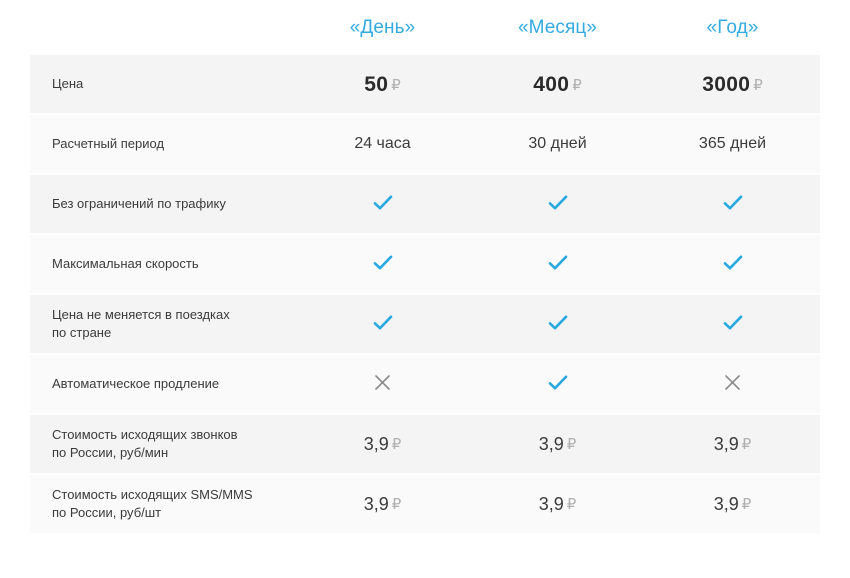 This screenshot has width=850, height=578. I want to click on table-row: Без ограничений по трафику, so click(425, 204).